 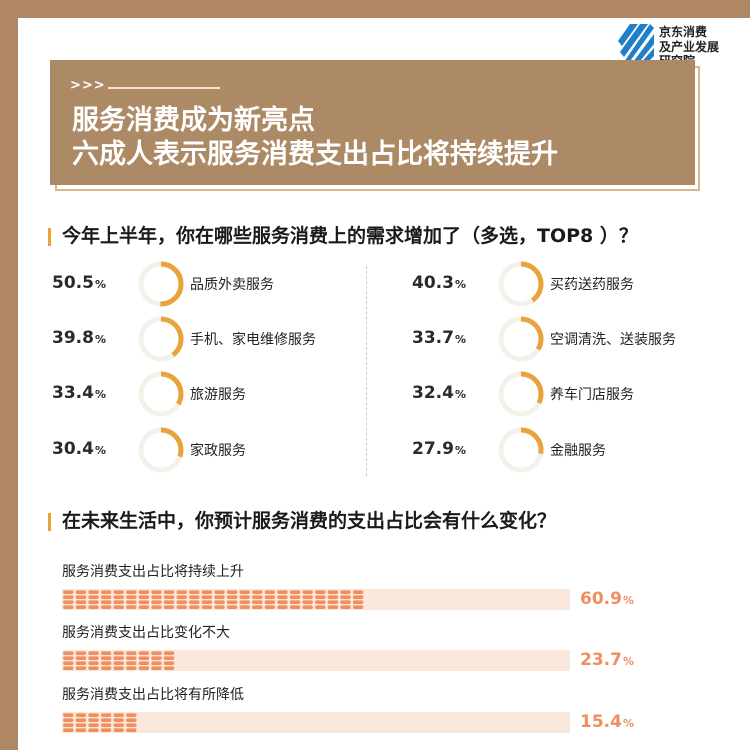 I want to click on donut-value-number: 40.3, so click(x=433, y=283).